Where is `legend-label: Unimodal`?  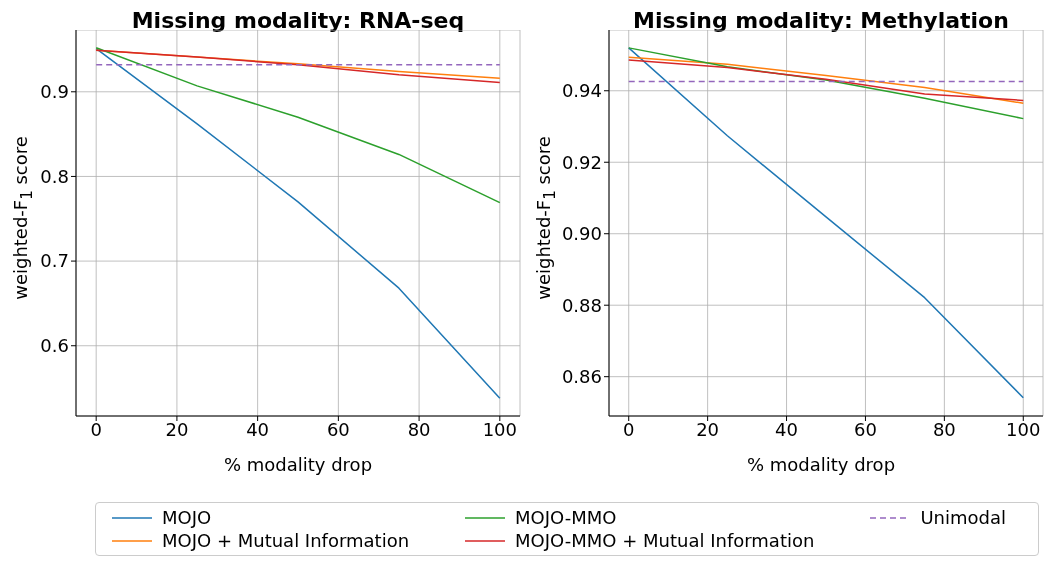
legend-label: Unimodal is located at coordinates (963, 517).